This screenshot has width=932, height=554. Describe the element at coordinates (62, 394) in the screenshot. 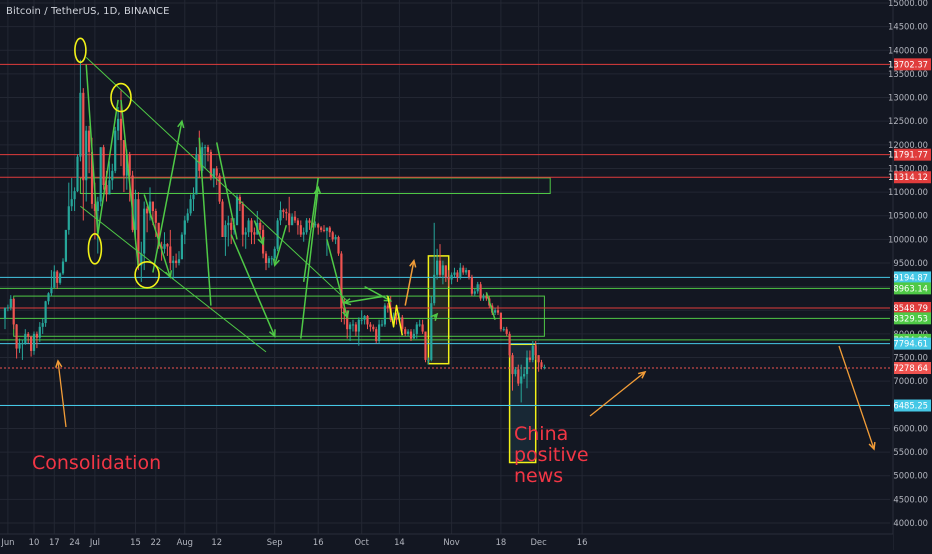

I see `arrow-consolidation` at that location.